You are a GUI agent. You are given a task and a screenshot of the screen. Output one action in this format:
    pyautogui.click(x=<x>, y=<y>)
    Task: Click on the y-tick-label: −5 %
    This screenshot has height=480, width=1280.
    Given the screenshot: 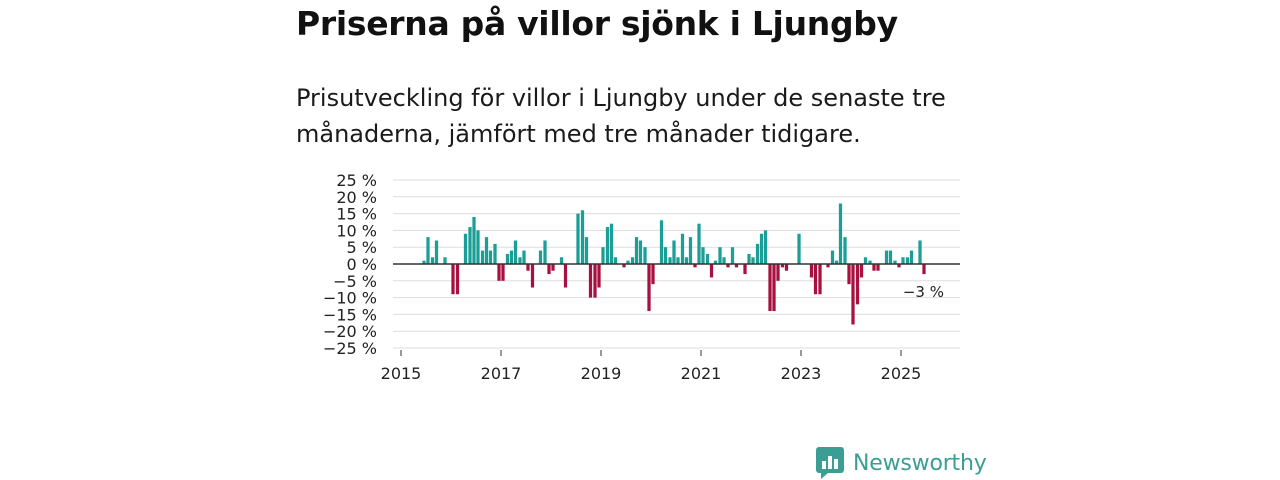 What is the action you would take?
    pyautogui.click(x=355, y=281)
    